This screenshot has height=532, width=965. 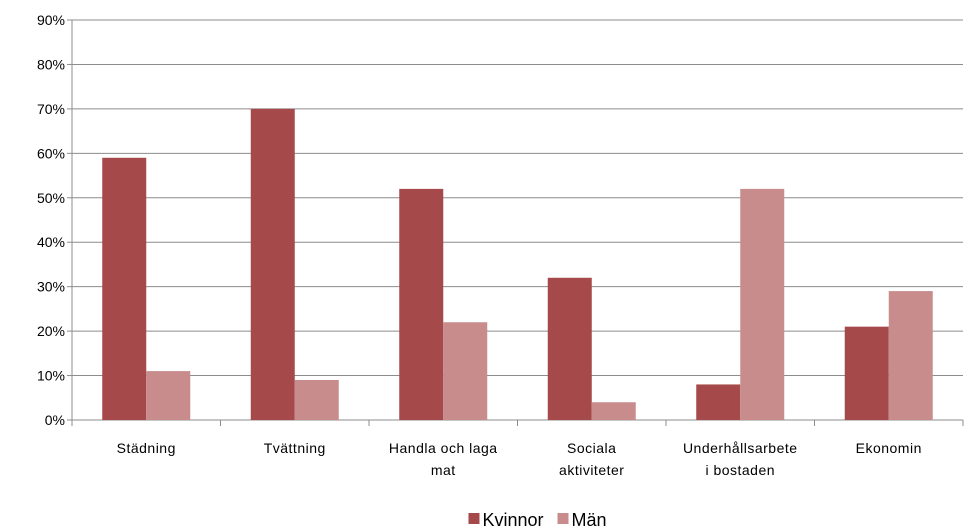 What do you see at coordinates (740, 470) in the screenshot?
I see `label-line: i bostaden` at bounding box center [740, 470].